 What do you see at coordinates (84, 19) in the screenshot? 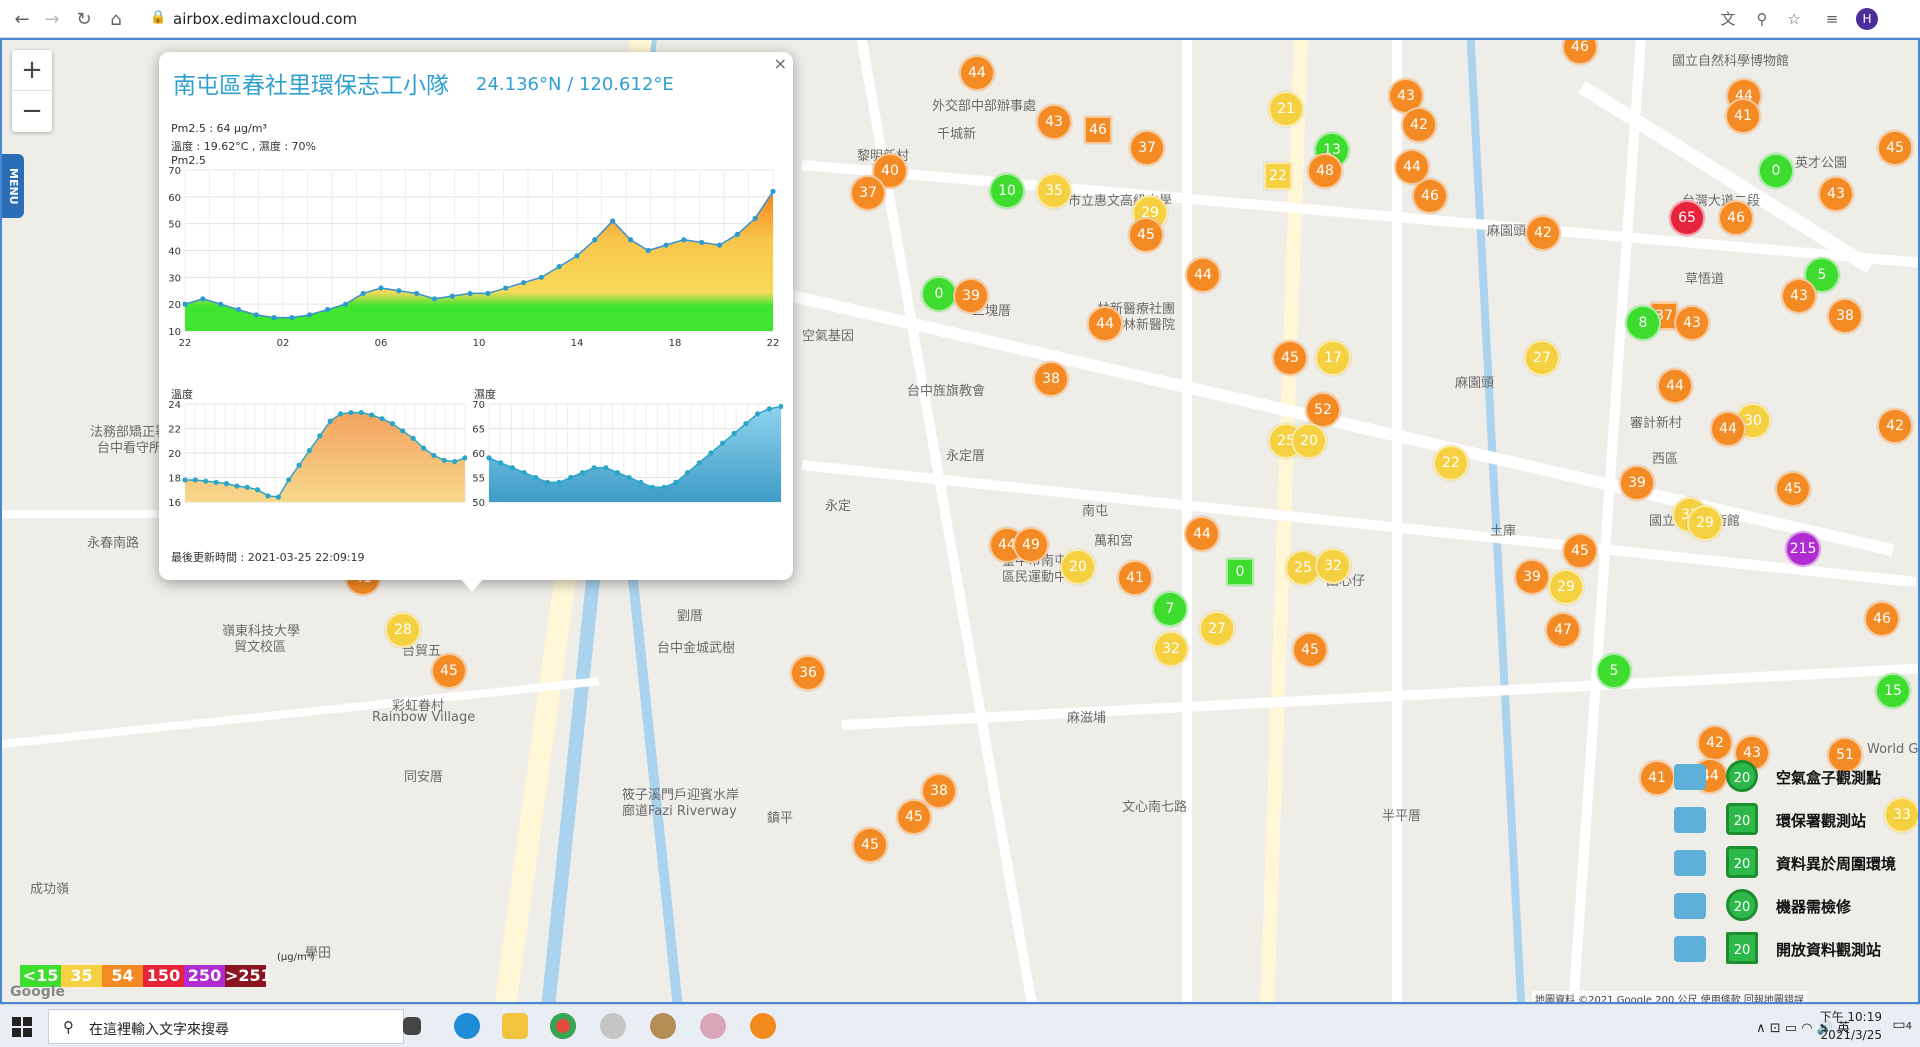
I see `reload-icon: ↻` at bounding box center [84, 19].